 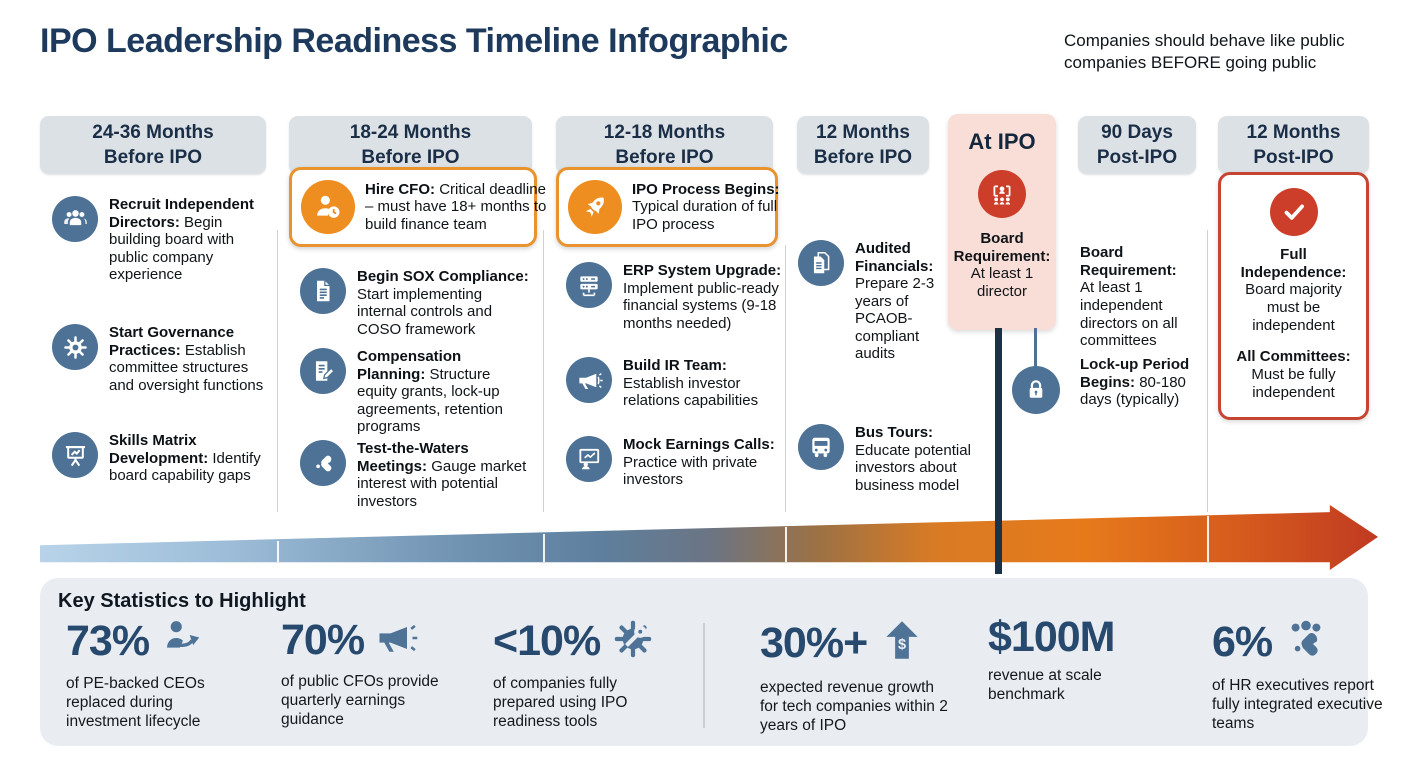 What do you see at coordinates (589, 285) in the screenshot?
I see `server-icon` at bounding box center [589, 285].